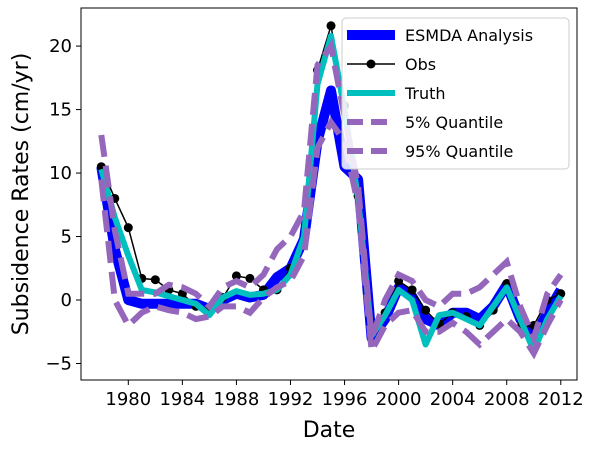 This screenshot has height=451, width=593. I want to click on x-tick-label: 1984, so click(182, 399).